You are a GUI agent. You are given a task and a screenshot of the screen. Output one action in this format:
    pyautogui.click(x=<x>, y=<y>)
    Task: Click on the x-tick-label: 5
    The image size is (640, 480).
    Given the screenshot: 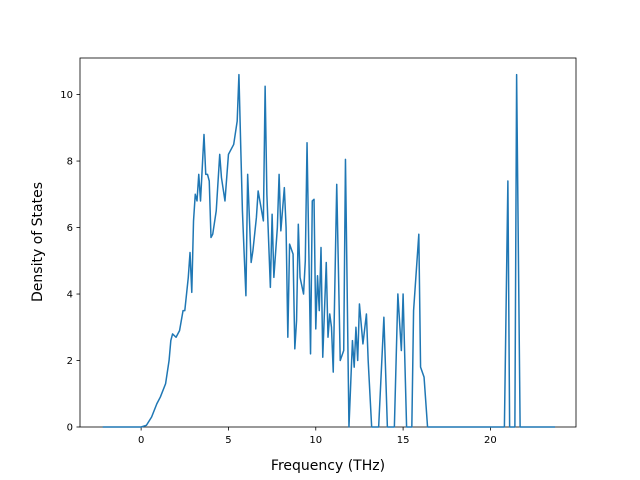 What is the action you would take?
    pyautogui.click(x=228, y=440)
    